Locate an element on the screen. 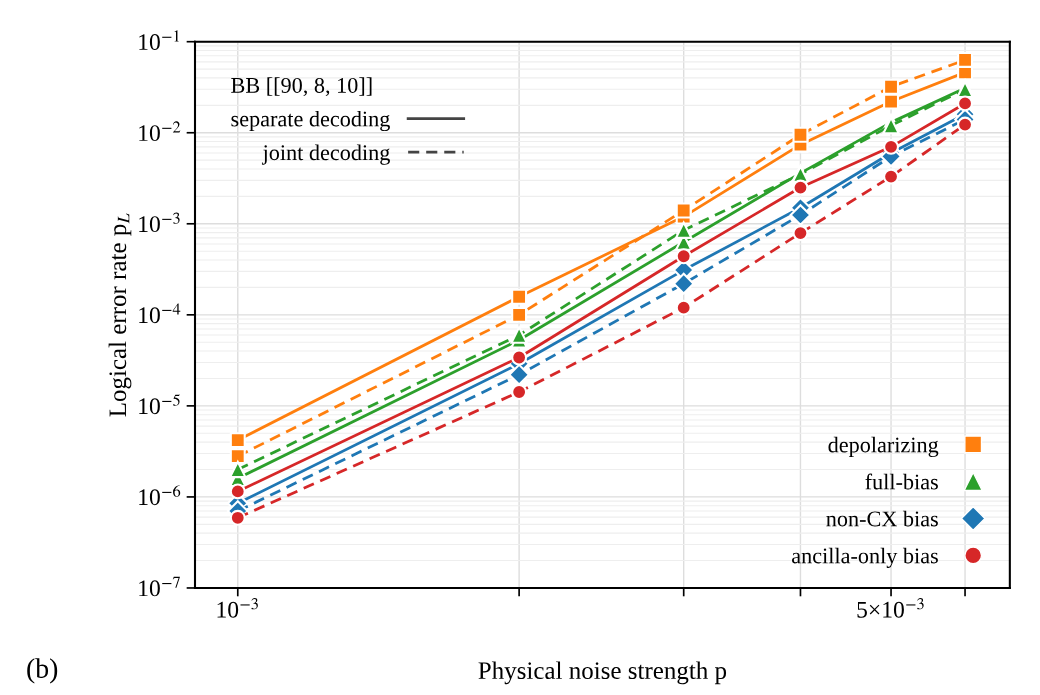 The width and height of the screenshot is (1040, 695). legend-label: non-CX bias is located at coordinates (882, 518).